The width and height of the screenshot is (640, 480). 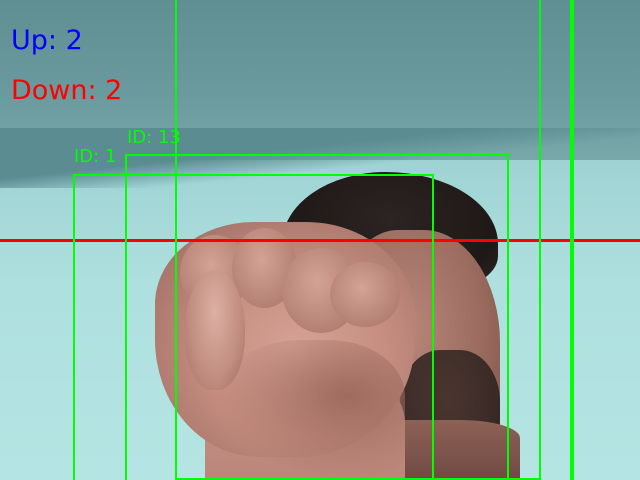 What do you see at coordinates (95, 156) in the screenshot?
I see `detection-label: ID: 1` at bounding box center [95, 156].